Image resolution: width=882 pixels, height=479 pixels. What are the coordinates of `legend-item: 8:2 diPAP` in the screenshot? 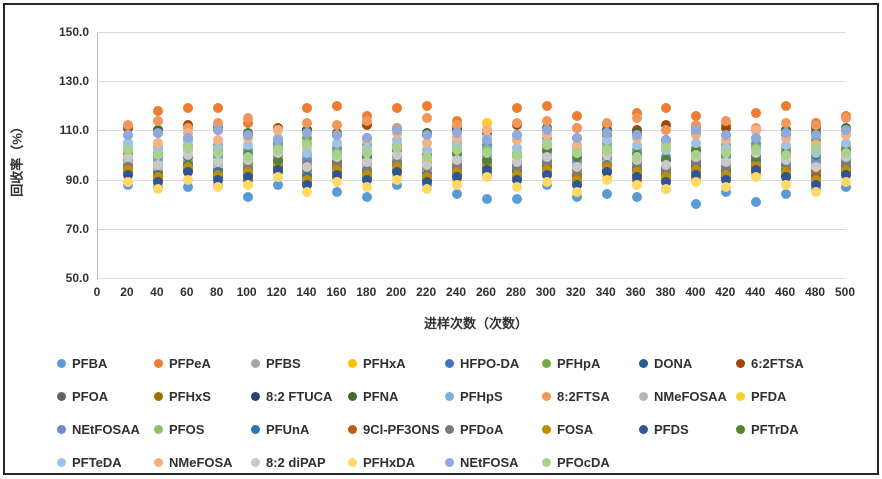 It's located at (299, 462).